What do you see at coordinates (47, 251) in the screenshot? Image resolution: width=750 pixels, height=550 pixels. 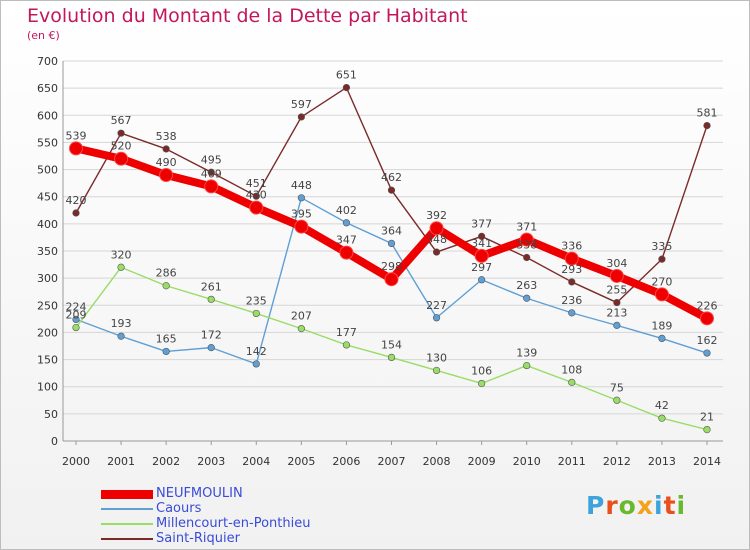 I see `y-tick-label: 350` at bounding box center [47, 251].